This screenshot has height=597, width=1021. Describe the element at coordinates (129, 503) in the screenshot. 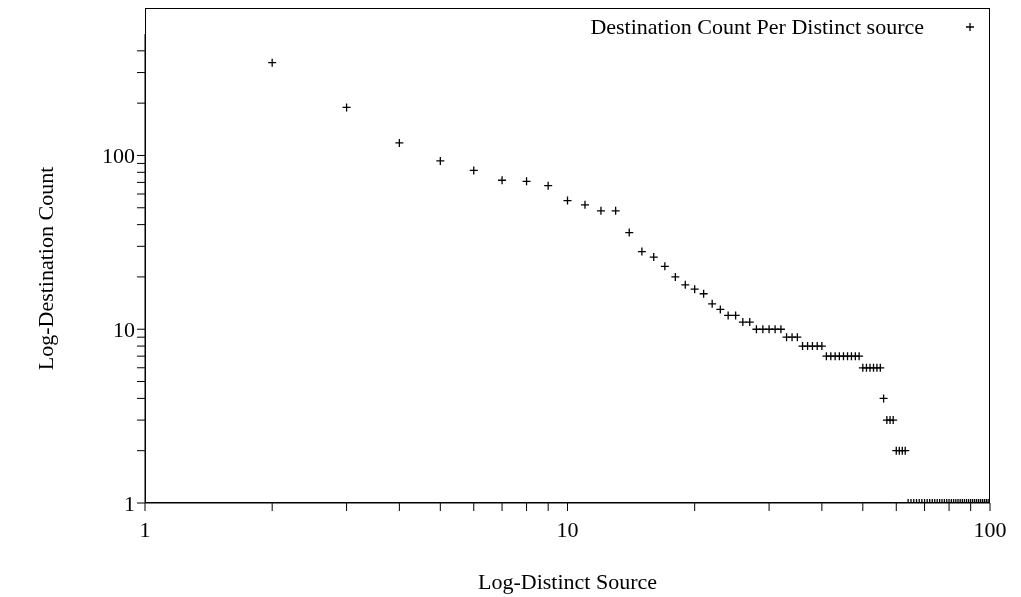

I see `y-tick-label: 1` at that location.